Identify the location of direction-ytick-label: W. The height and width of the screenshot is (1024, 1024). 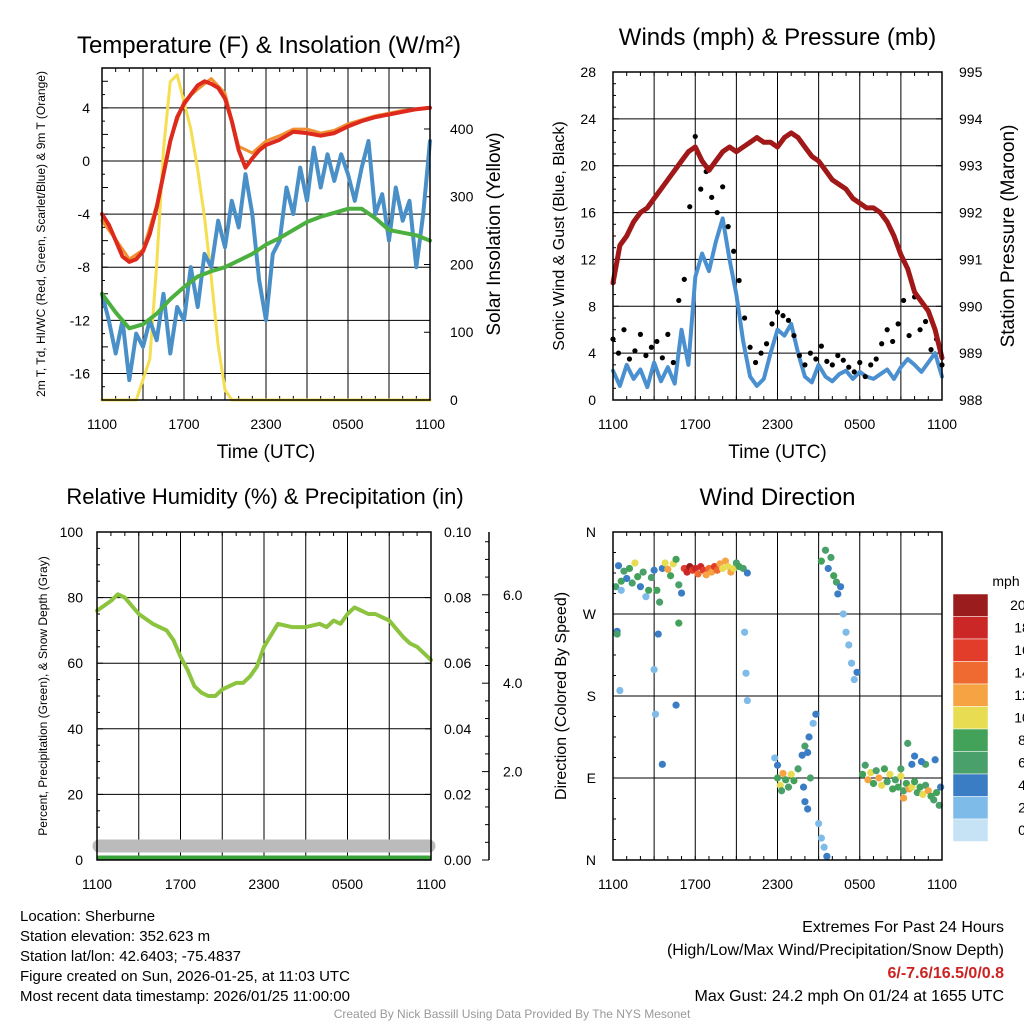
(590, 614).